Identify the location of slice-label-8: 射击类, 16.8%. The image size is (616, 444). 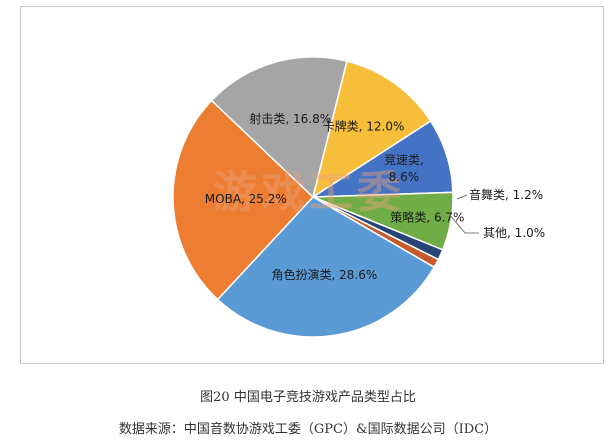
(290, 118).